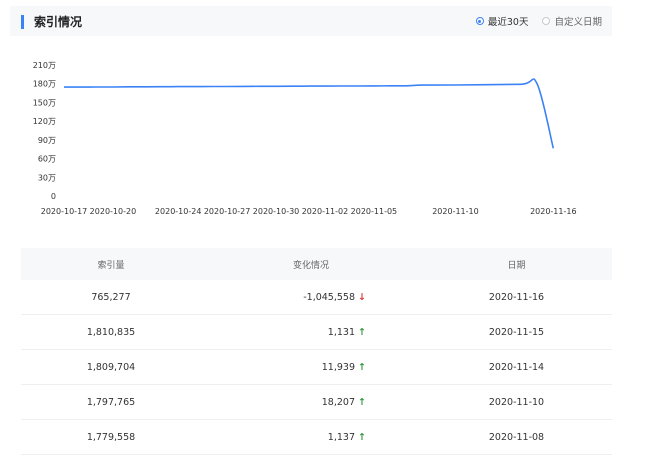 This screenshot has height=455, width=650. Describe the element at coordinates (338, 367) in the screenshot. I see `change-value: 11,939` at that location.